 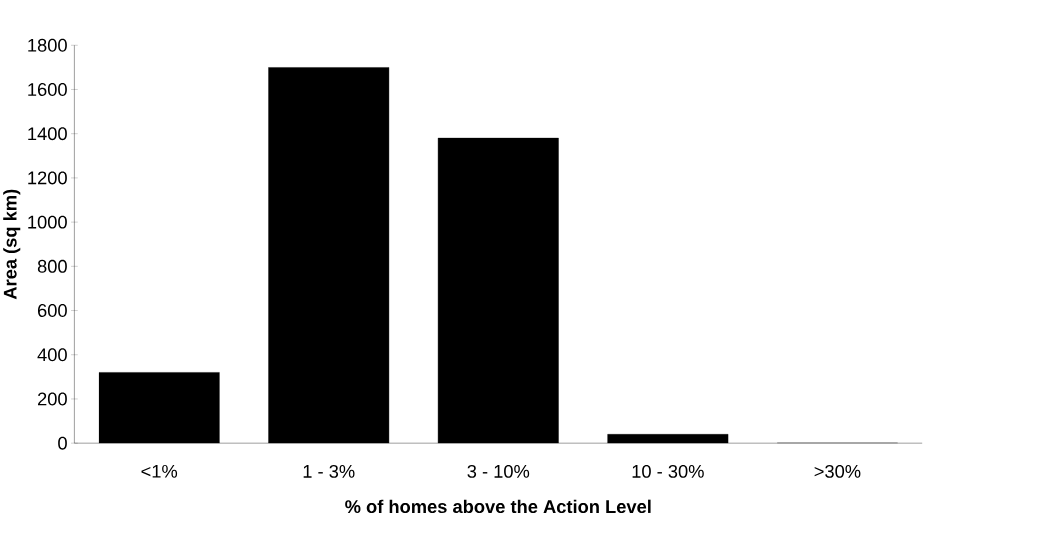 What do you see at coordinates (837, 472) in the screenshot?
I see `x-tick-label: >30%` at bounding box center [837, 472].